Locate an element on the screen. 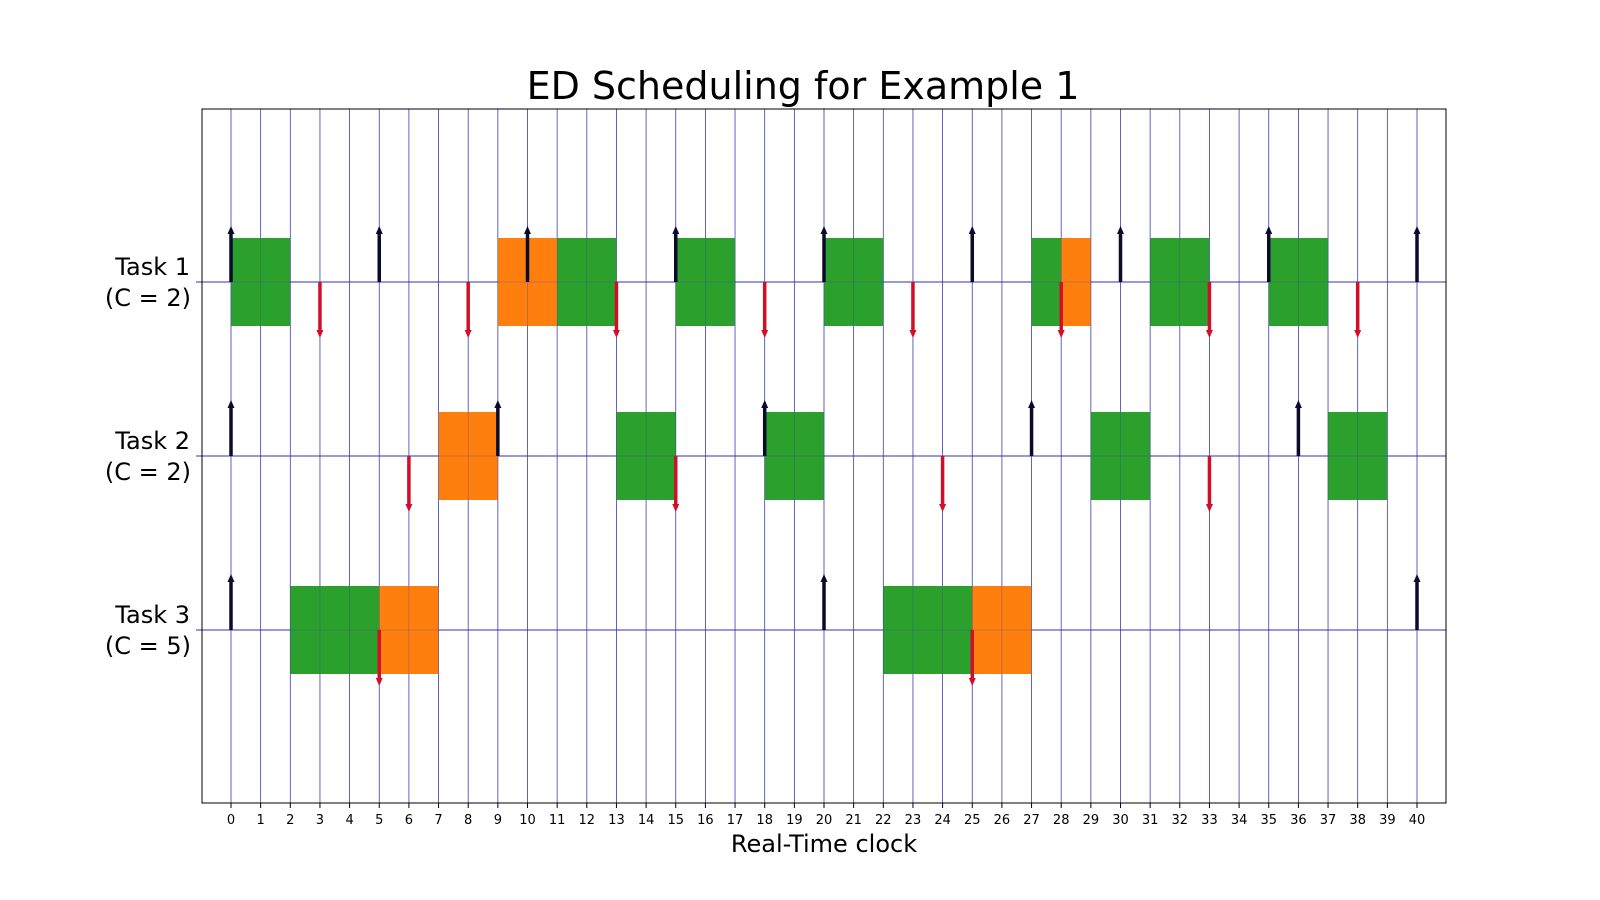 The width and height of the screenshot is (1600, 900). x-tick-label: 18 is located at coordinates (764, 820).